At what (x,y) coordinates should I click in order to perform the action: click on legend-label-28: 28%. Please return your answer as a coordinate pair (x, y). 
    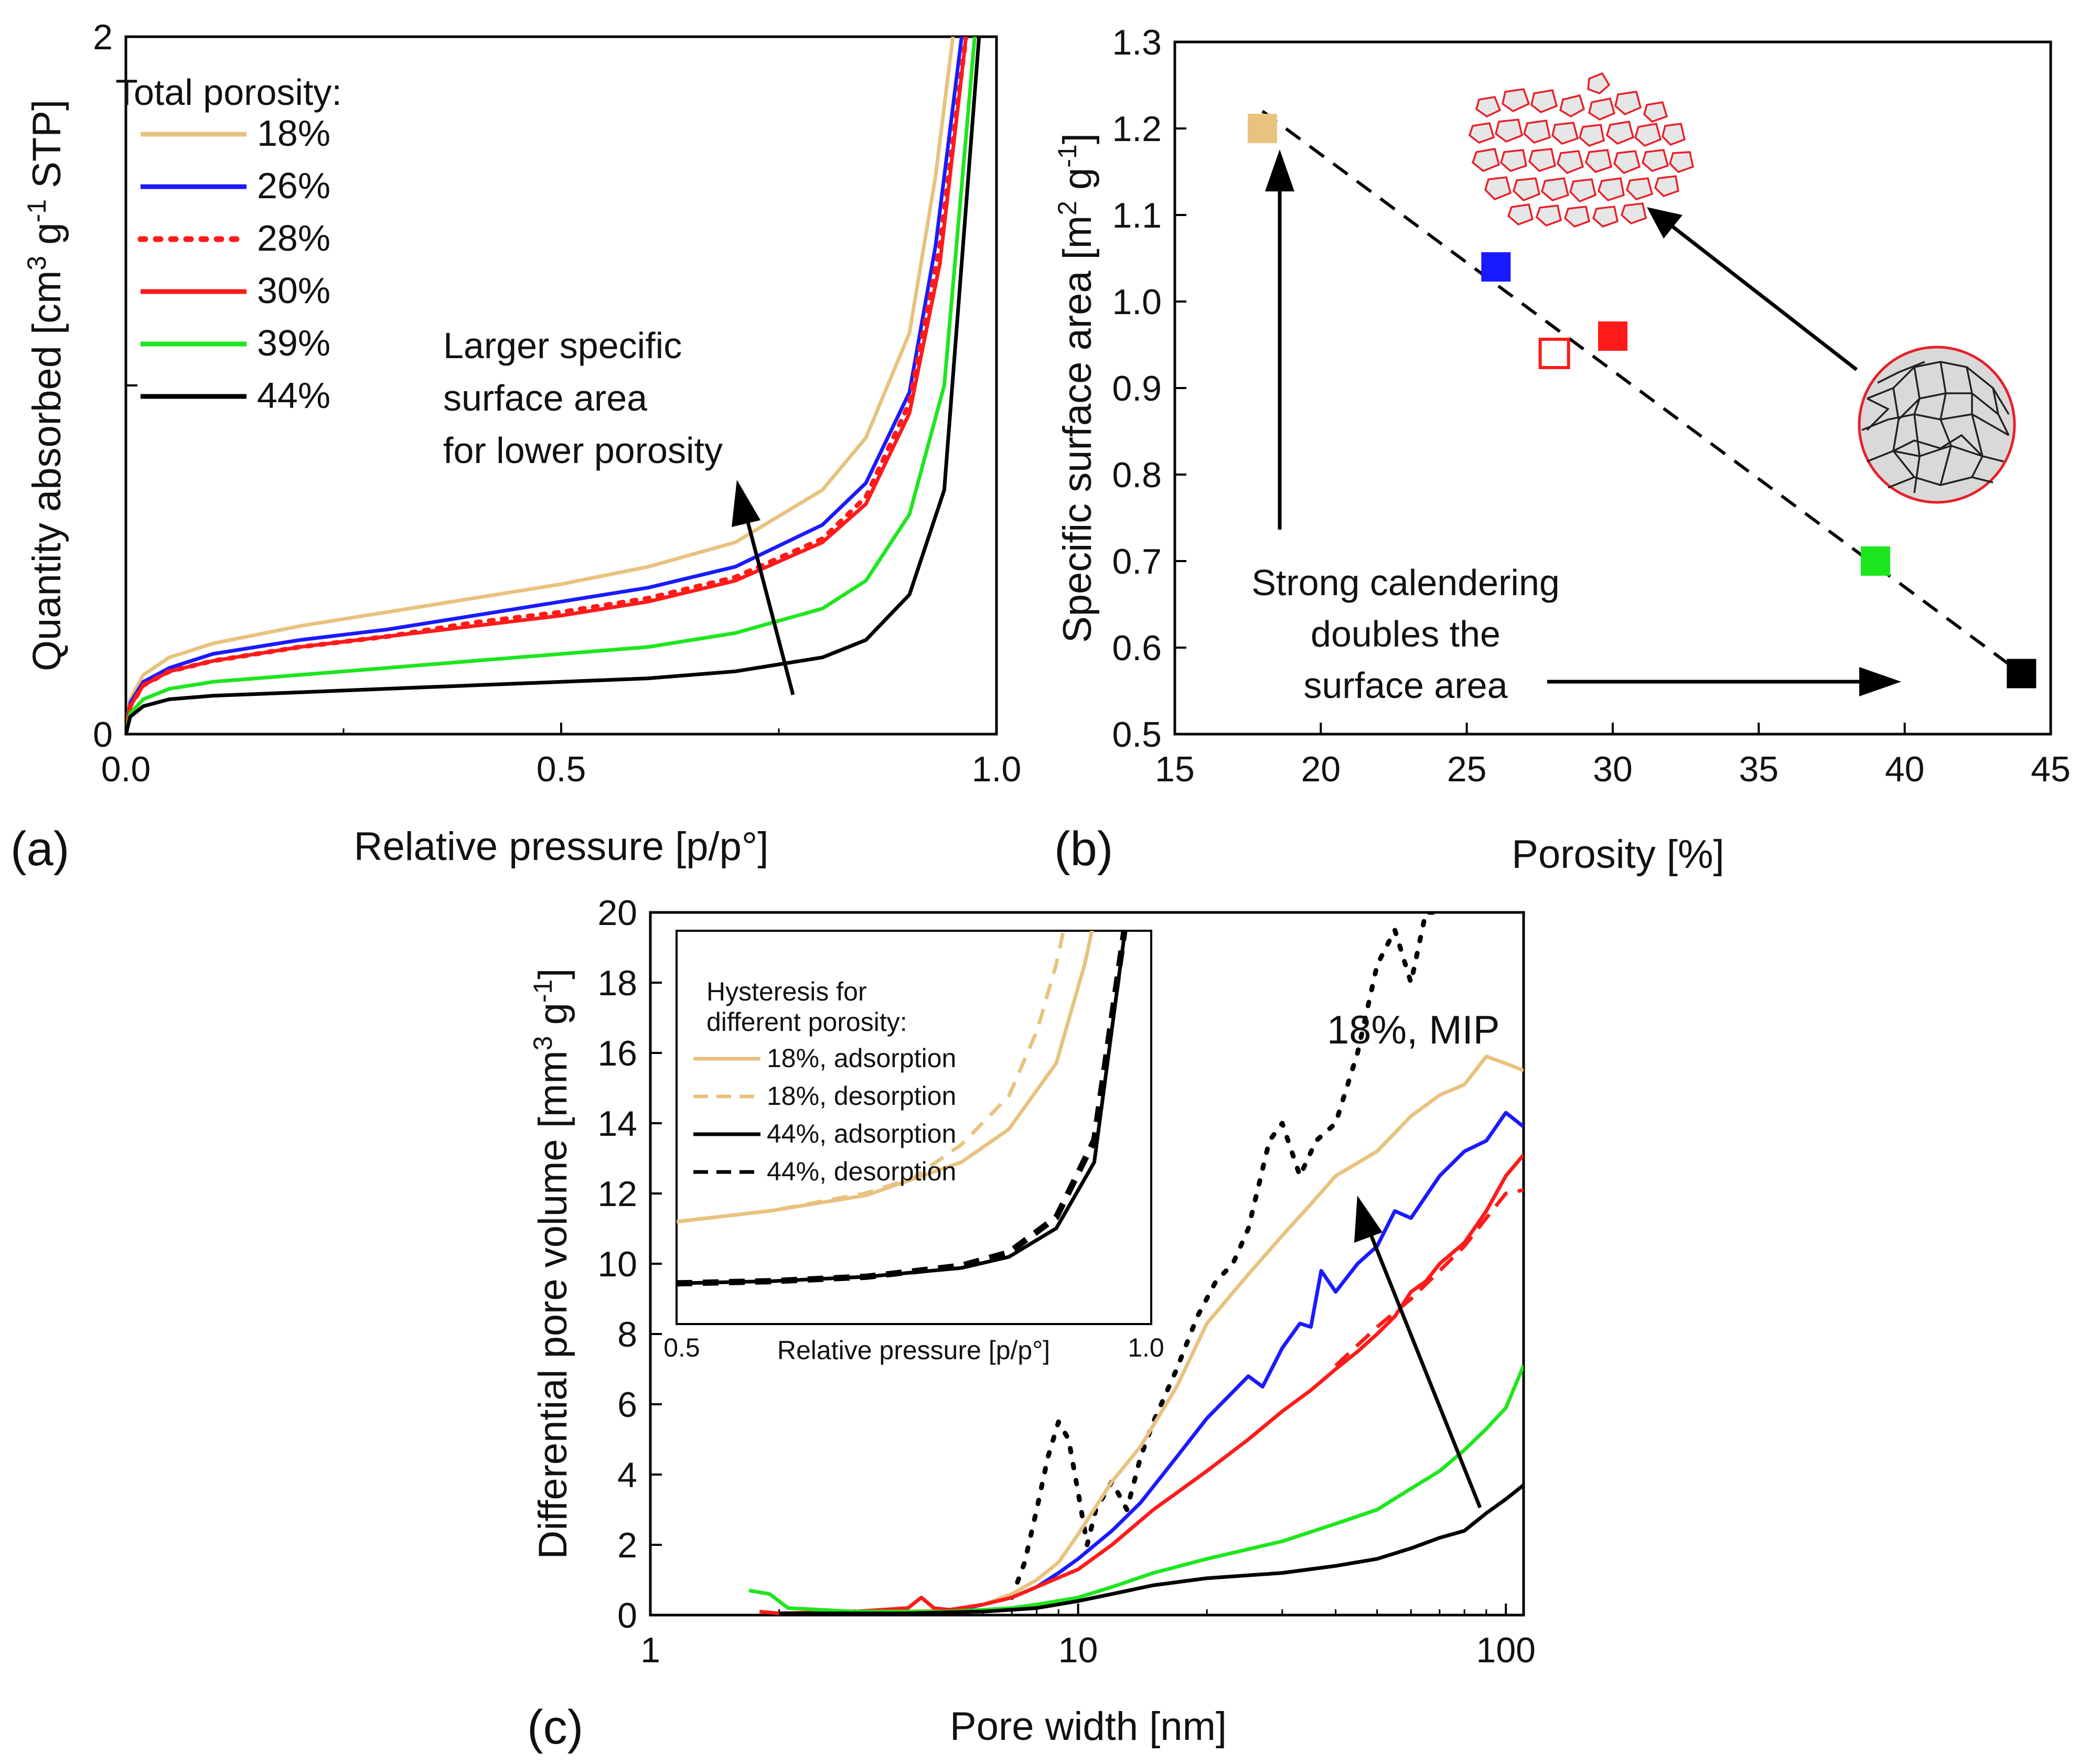
    Looking at the image, I should click on (293, 238).